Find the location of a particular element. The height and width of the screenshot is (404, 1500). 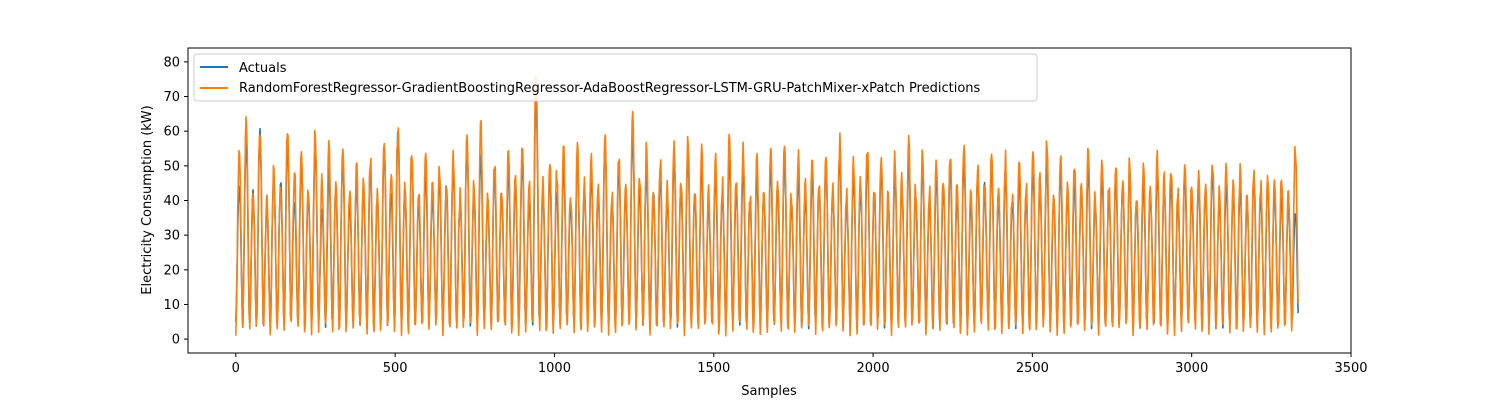

legend-label-actuals: Actuals is located at coordinates (263, 68).